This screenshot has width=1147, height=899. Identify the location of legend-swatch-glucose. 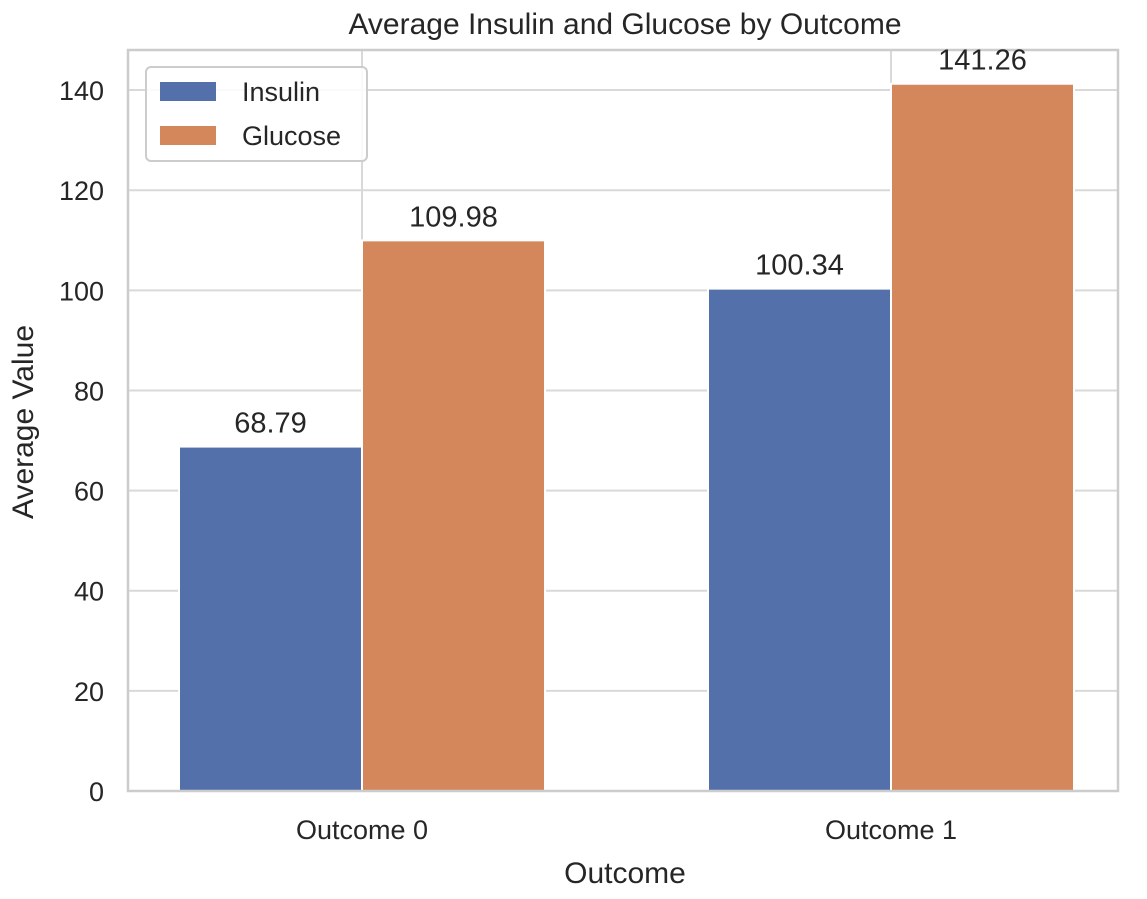
(188, 135).